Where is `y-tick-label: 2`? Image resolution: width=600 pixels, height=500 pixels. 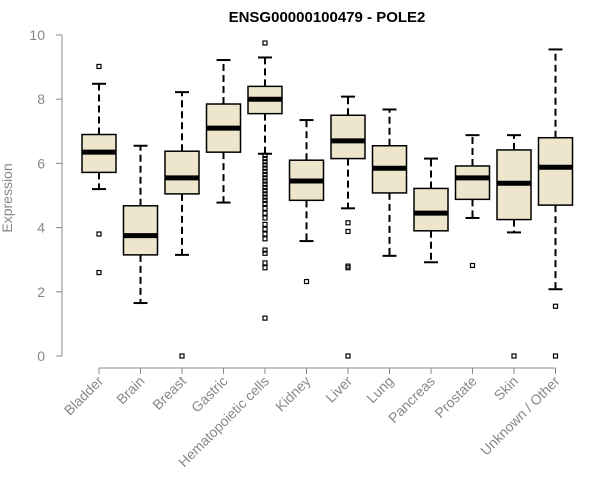
y-tick-label: 2 is located at coordinates (41, 292).